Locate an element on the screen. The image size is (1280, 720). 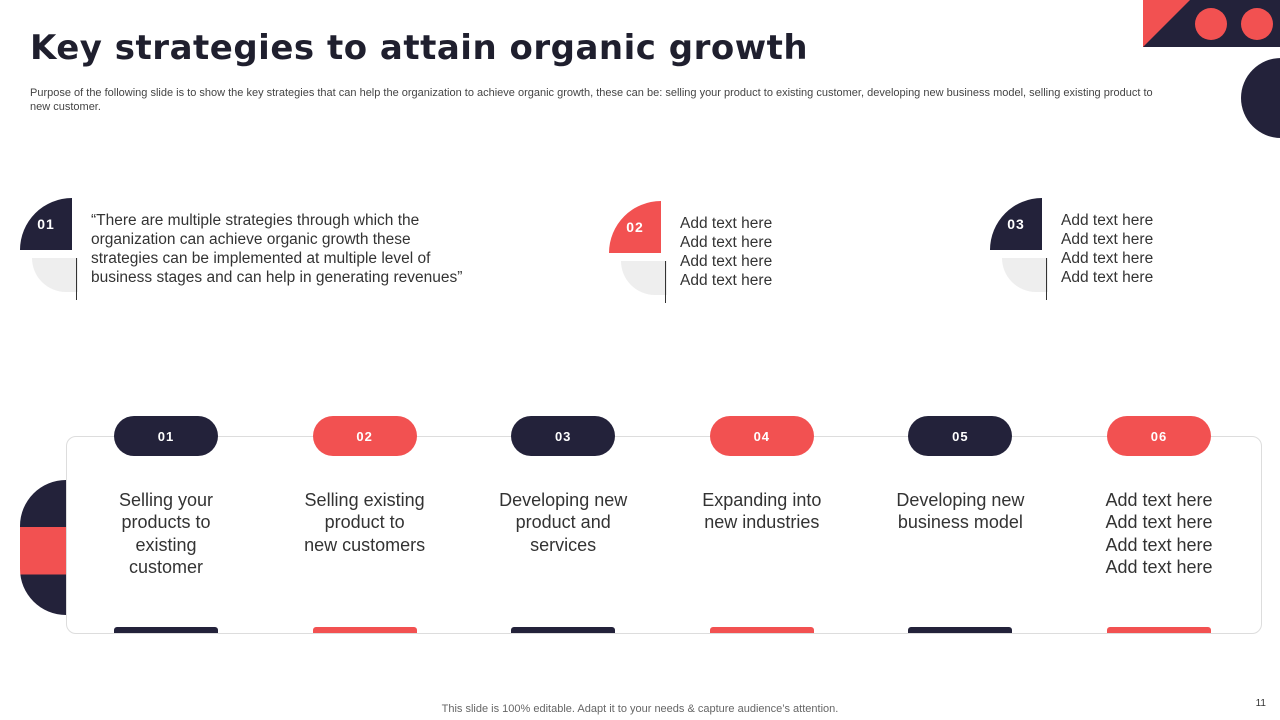
corner-decoration is located at coordinates (1211, 23).